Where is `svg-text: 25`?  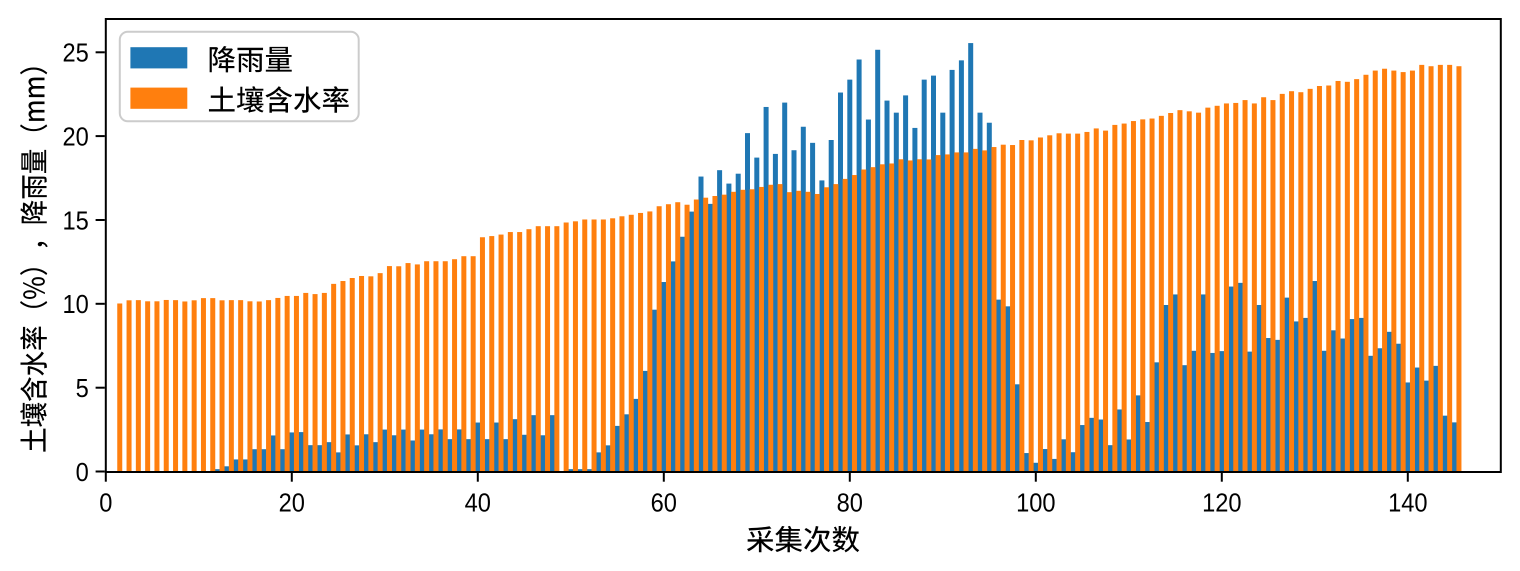 svg-text: 25 is located at coordinates (75, 54).